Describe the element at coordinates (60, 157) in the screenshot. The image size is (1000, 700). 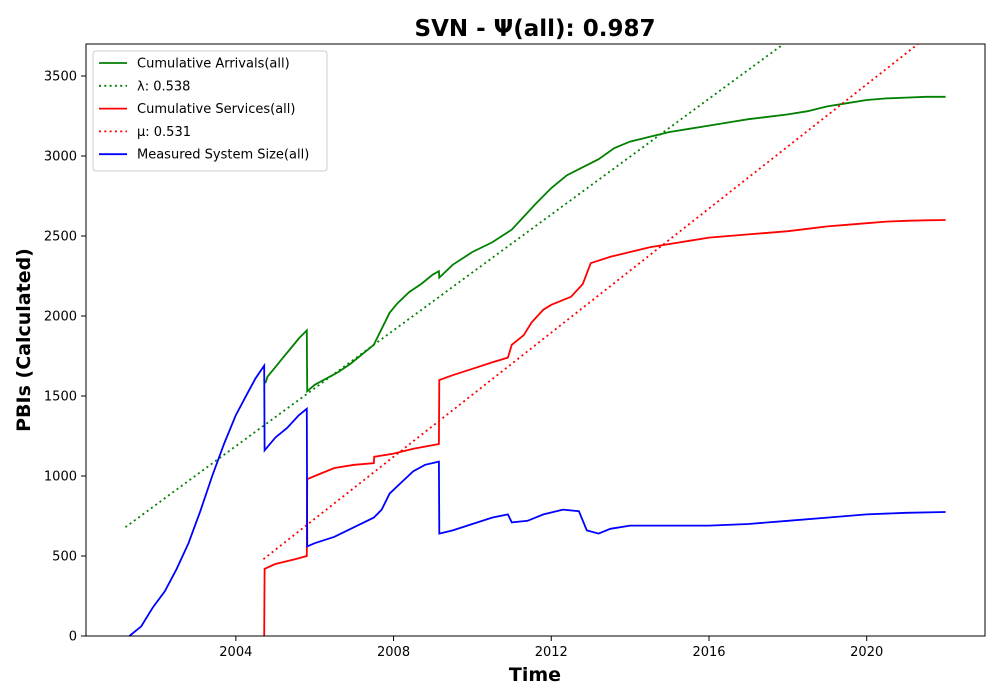
I see `y-tick-label: 3000` at that location.